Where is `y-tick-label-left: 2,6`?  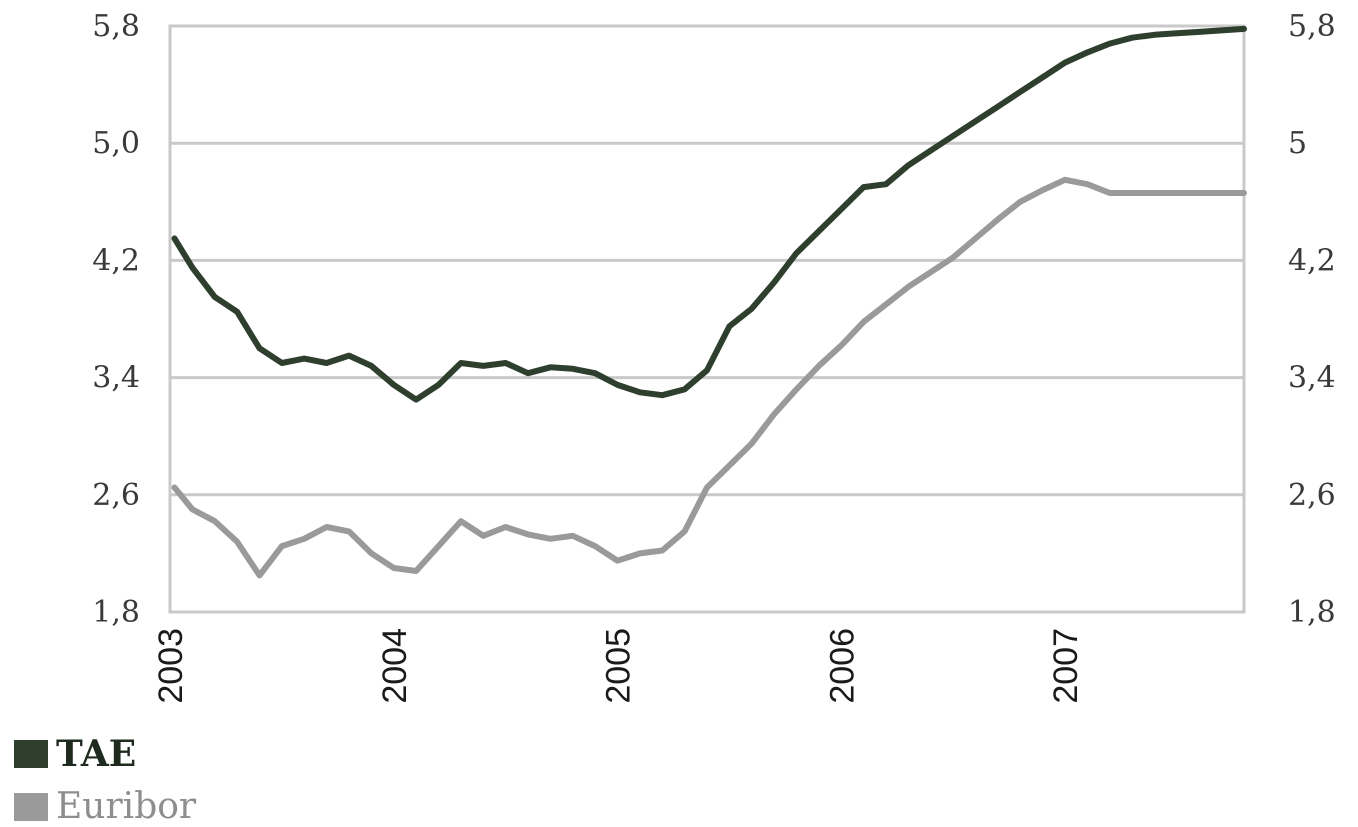
y-tick-label-left: 2,6 is located at coordinates (116, 495).